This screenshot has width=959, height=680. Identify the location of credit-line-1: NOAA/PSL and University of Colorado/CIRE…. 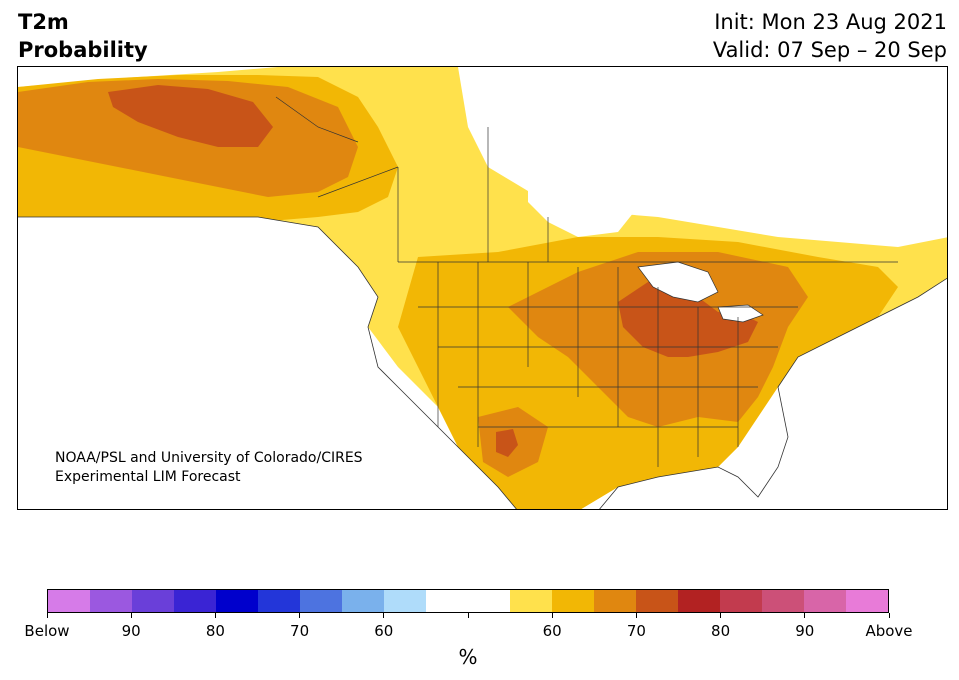
(209, 458).